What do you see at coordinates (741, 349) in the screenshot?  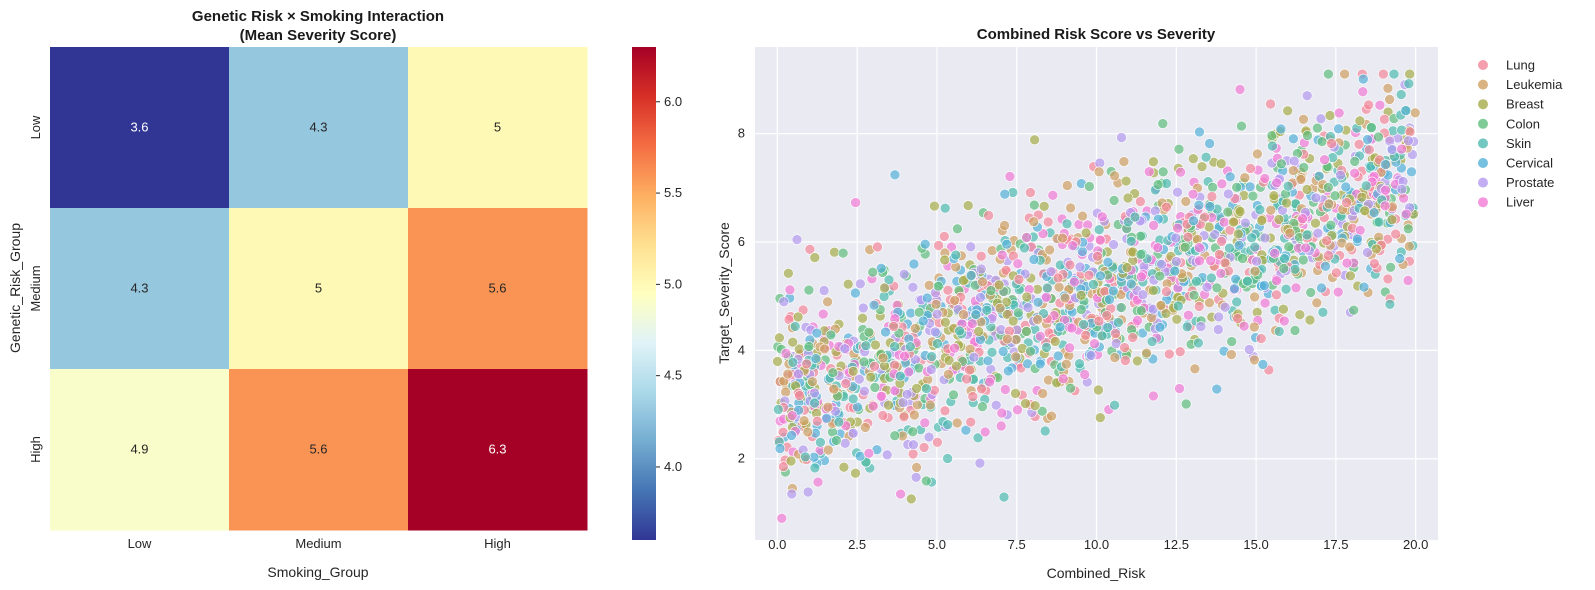 I see `scatter-y-tick-label: 4` at bounding box center [741, 349].